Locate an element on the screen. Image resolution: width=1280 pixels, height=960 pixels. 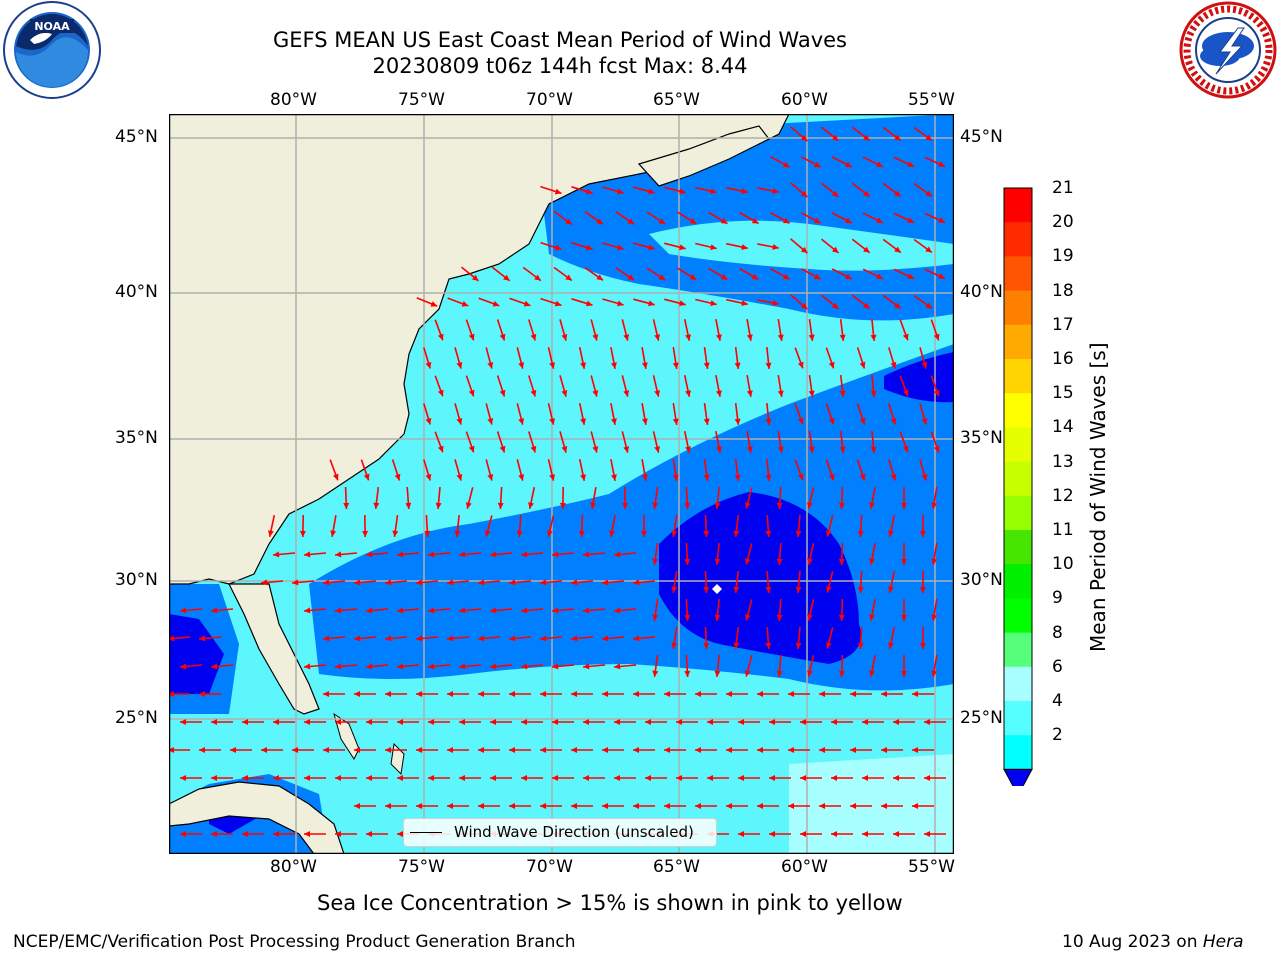
colorbar-tick-label: 19 is located at coordinates (1063, 256).